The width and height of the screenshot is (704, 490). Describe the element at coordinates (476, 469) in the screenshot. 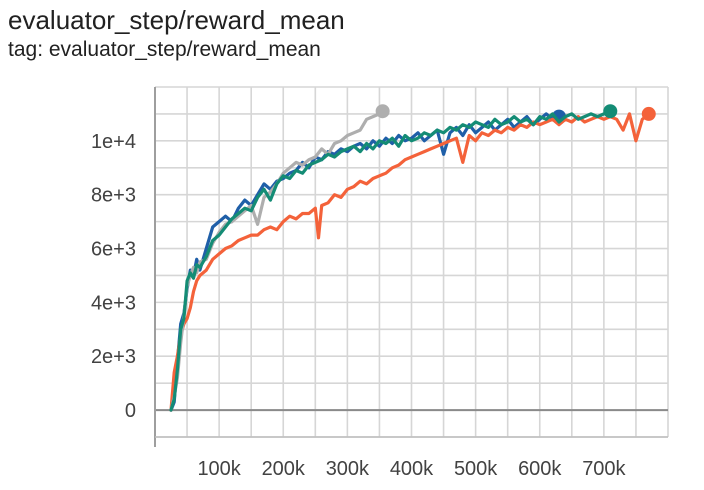

I see `x-tick-label: 500k` at that location.